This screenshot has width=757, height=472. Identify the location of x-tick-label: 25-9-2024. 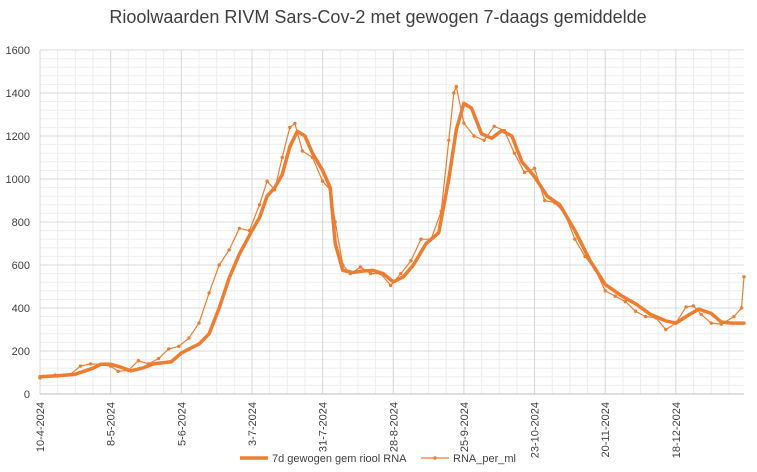
(465, 427).